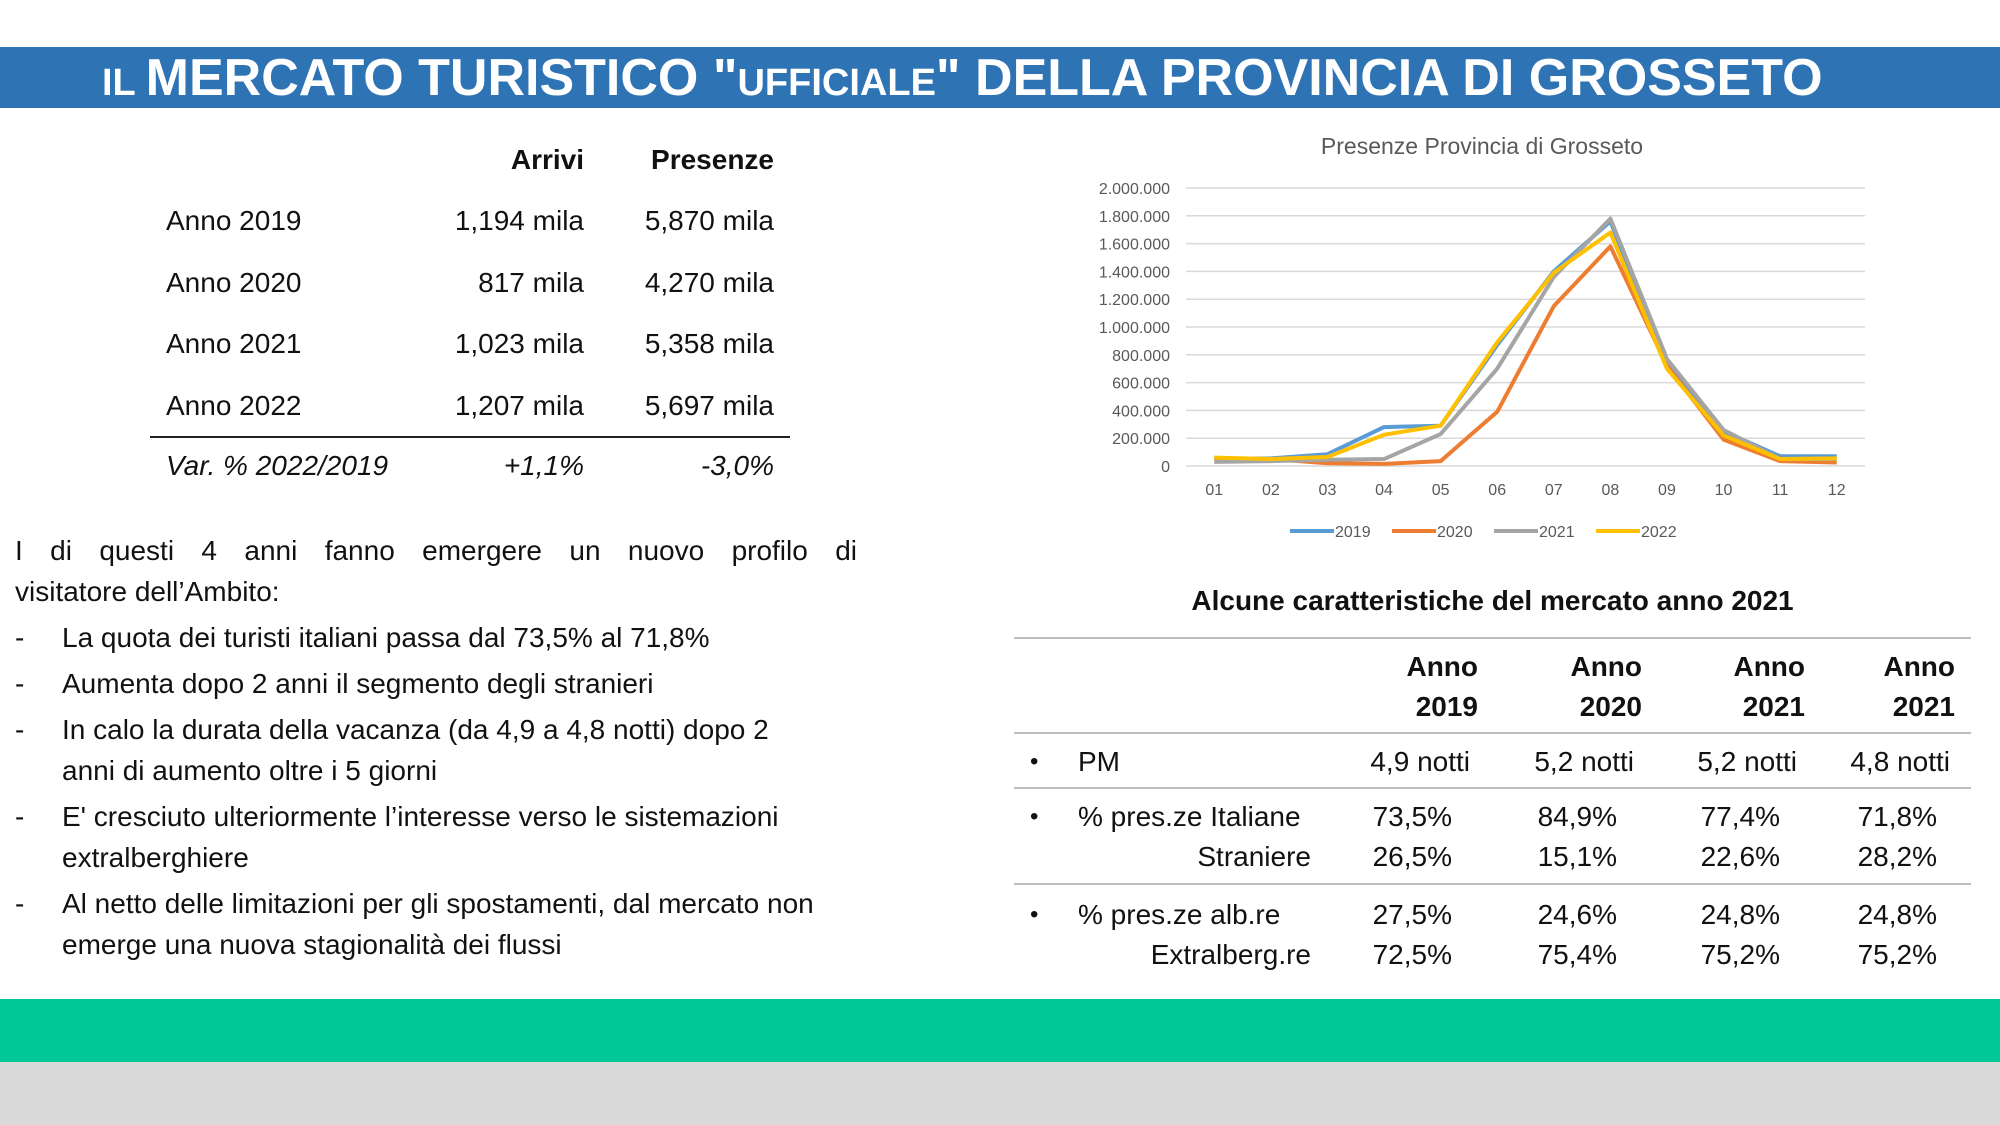 This screenshot has width=2000, height=1125. What do you see at coordinates (124, 83) in the screenshot?
I see `title-pre: IL` at bounding box center [124, 83].